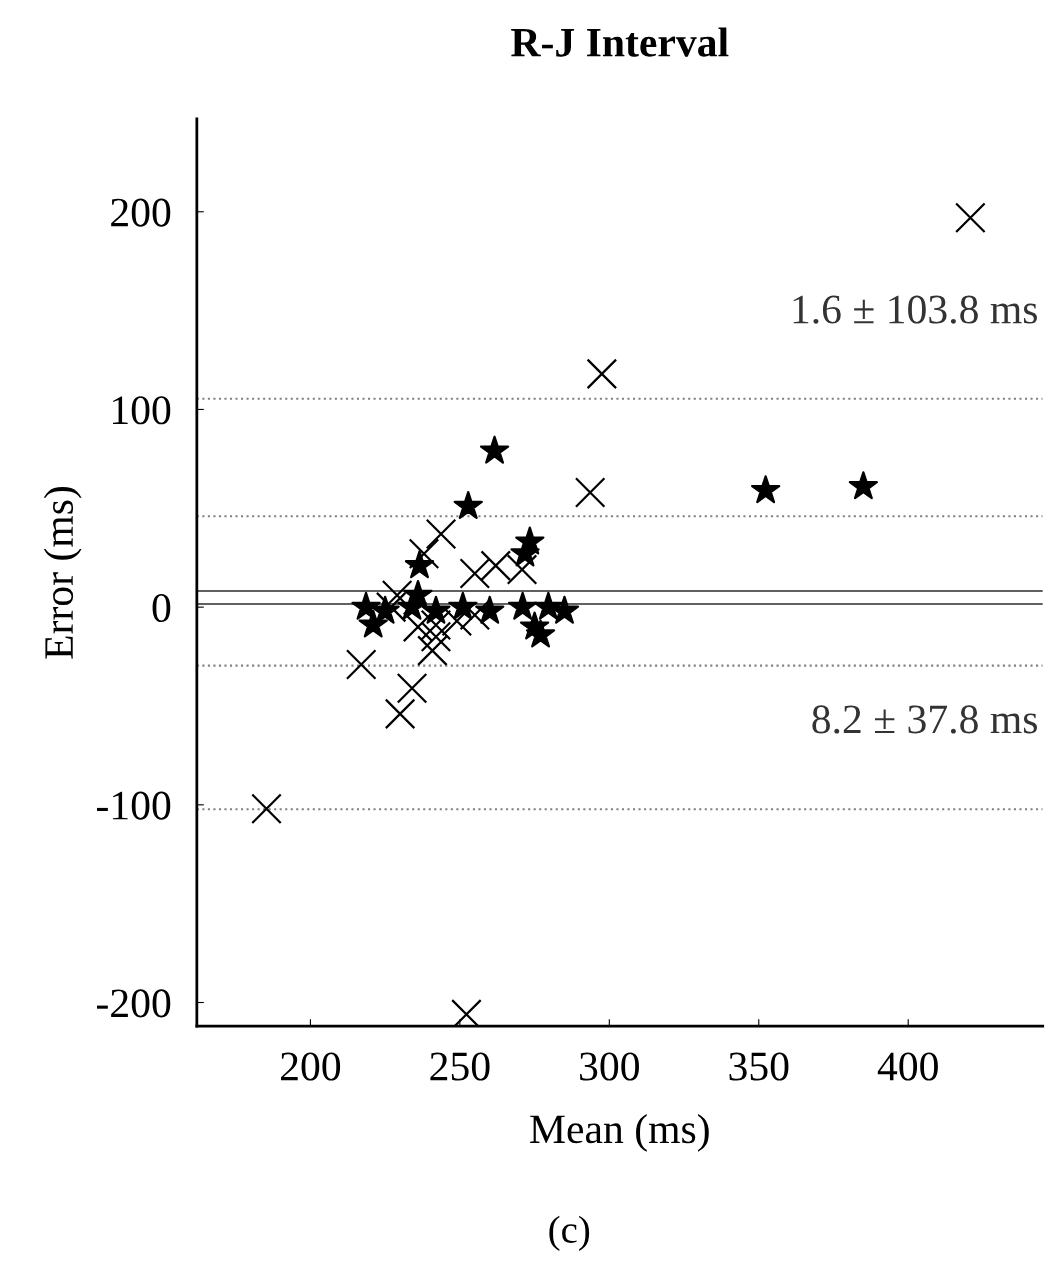 The height and width of the screenshot is (1278, 1064). I want to click on chart-title: R-J Interval, so click(620, 42).